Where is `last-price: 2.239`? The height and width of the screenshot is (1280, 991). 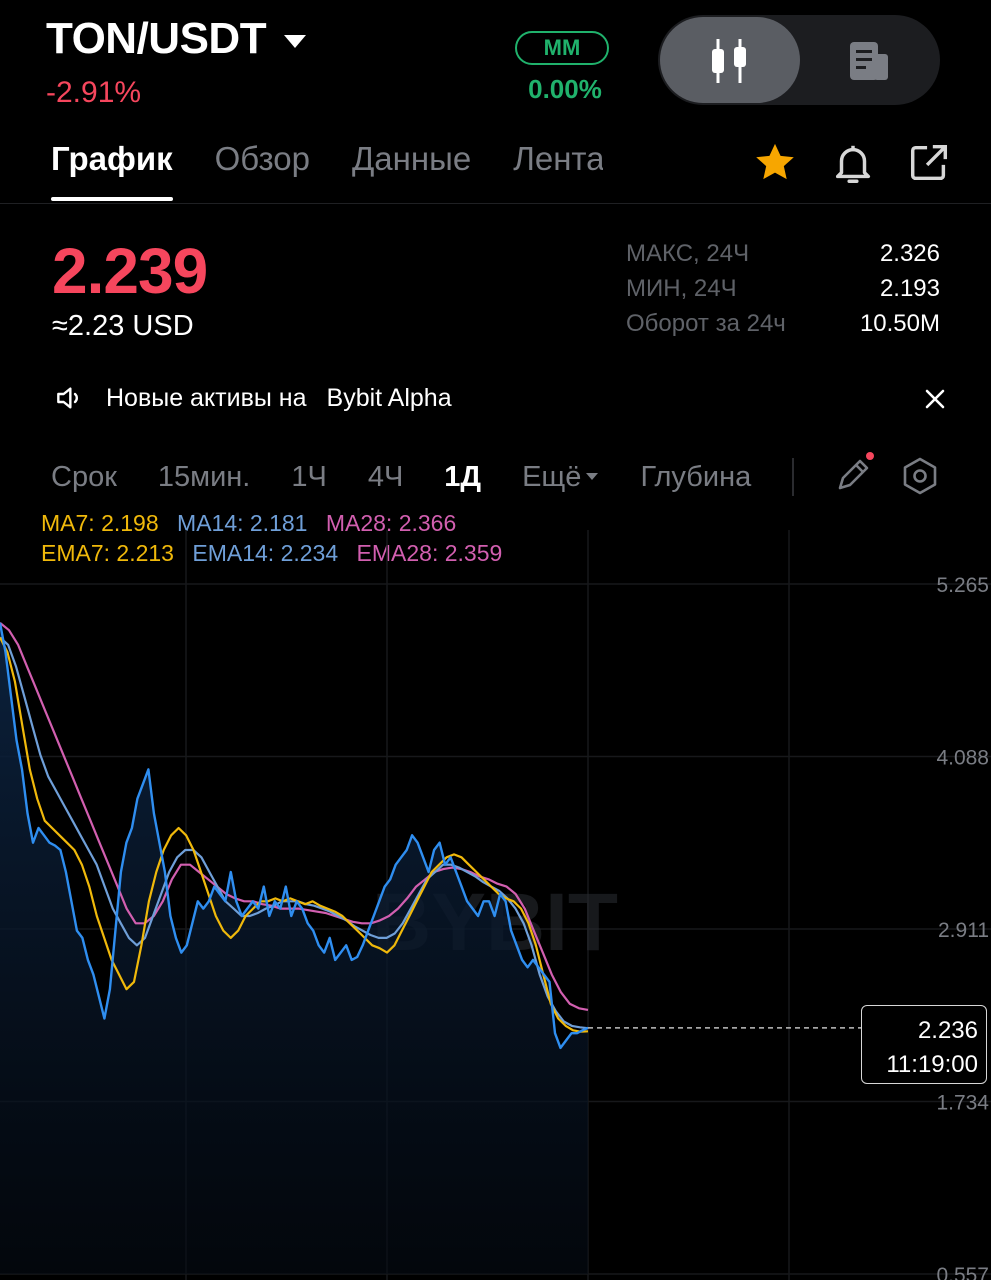 last-price: 2.239 is located at coordinates (130, 271).